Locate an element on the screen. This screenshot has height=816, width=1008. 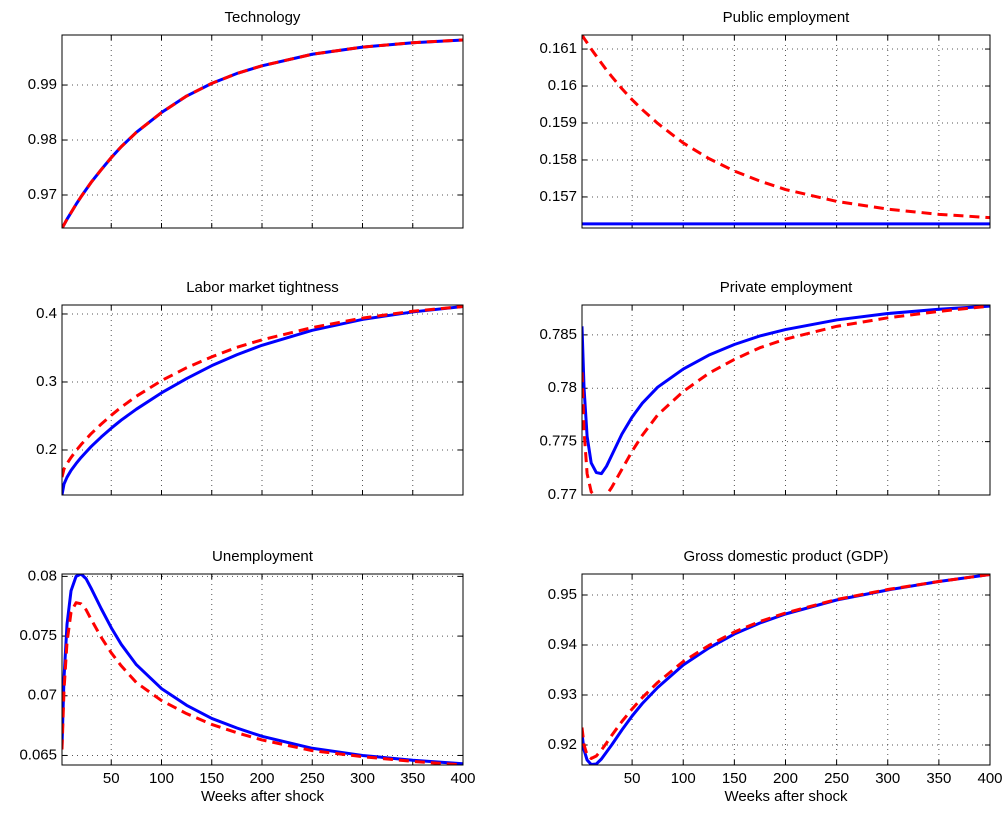
subplot-title: Private employment is located at coordinates (786, 287).